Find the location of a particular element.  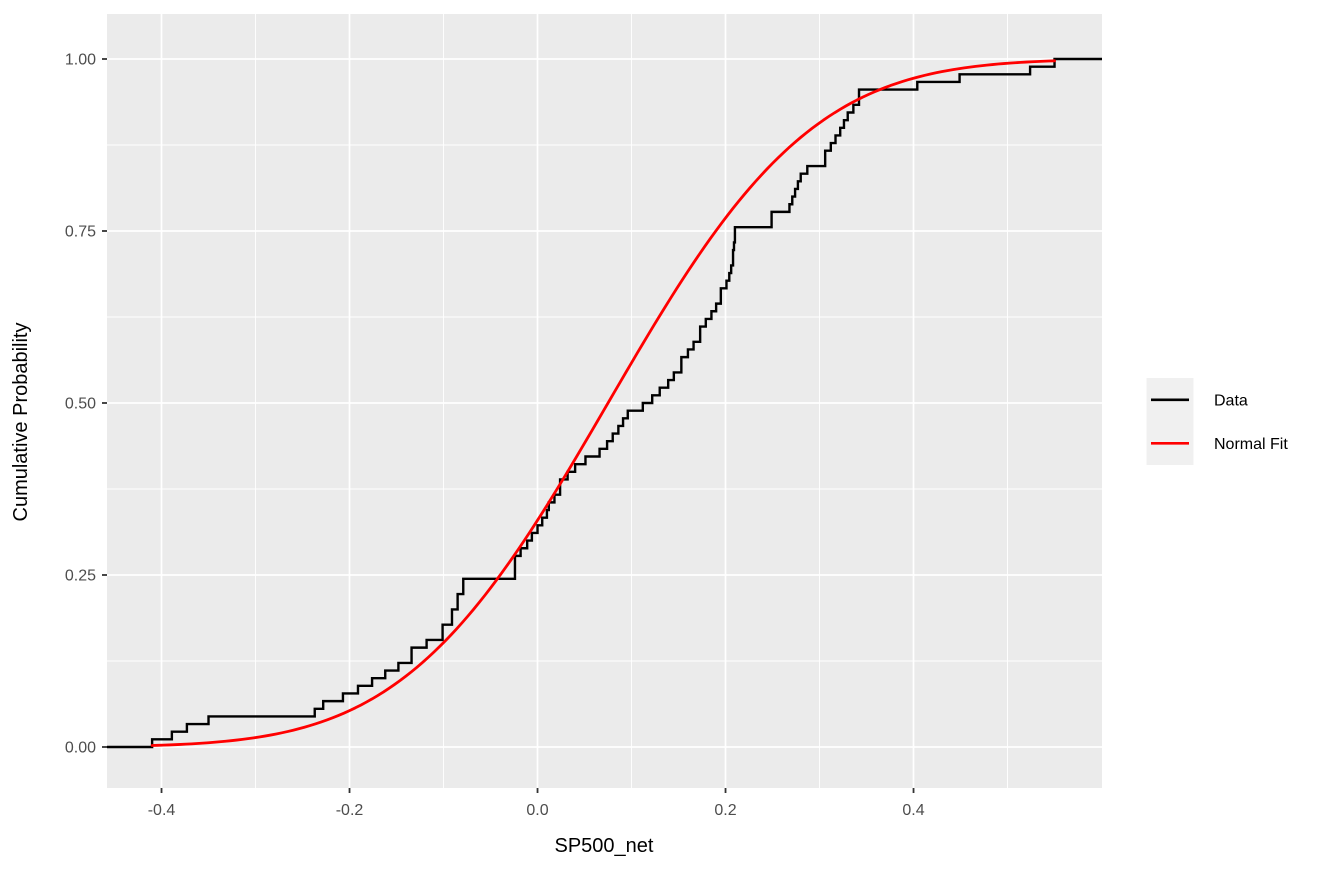

legend: Data Normal Fit is located at coordinates (1217, 421).